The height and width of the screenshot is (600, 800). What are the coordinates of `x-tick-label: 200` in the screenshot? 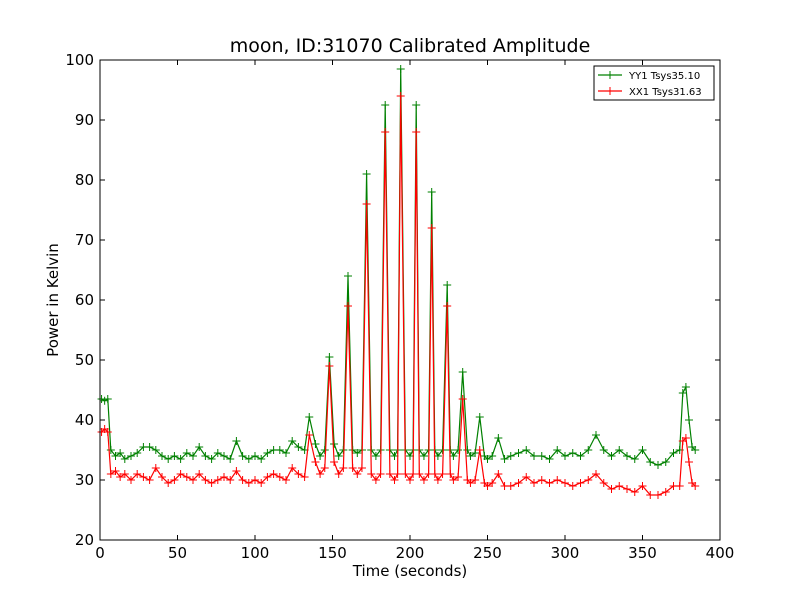 It's located at (410, 553).